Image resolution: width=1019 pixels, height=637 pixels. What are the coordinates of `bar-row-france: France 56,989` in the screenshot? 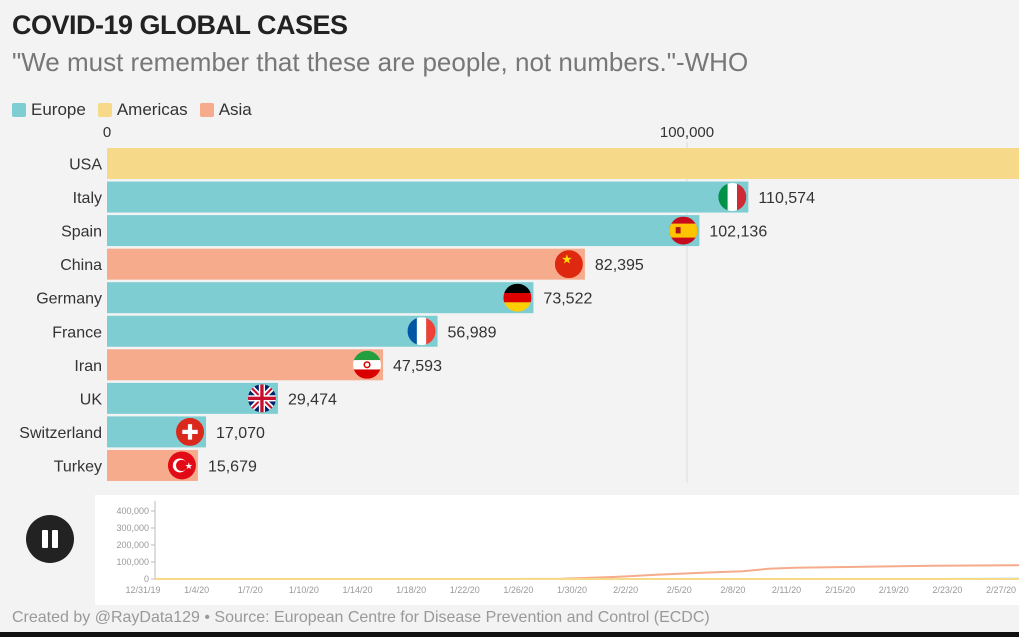 It's located at (274, 331).